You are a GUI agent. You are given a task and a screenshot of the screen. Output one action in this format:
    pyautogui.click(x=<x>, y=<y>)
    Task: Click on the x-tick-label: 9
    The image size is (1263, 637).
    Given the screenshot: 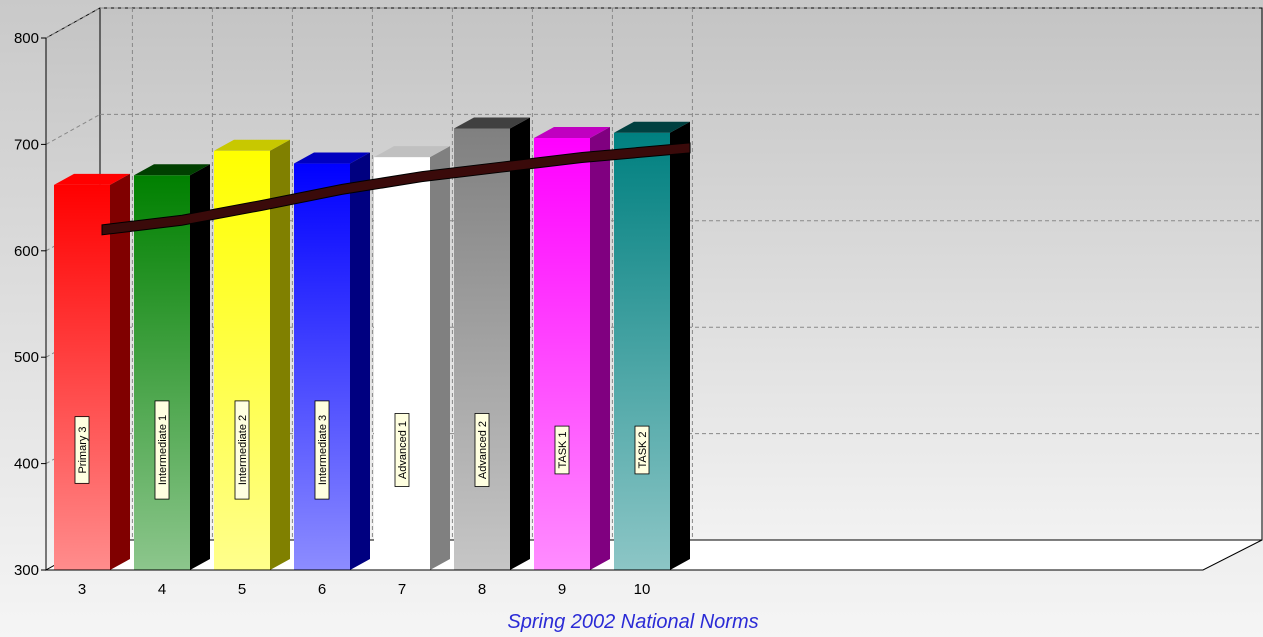 What is the action you would take?
    pyautogui.click(x=562, y=589)
    